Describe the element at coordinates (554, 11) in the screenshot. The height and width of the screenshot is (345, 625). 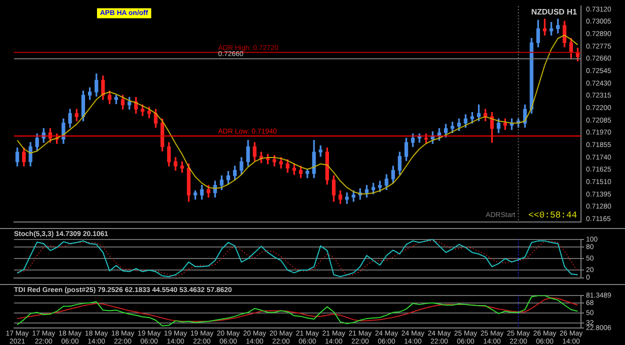
I see `annotation: NZDUSD H1` at that location.